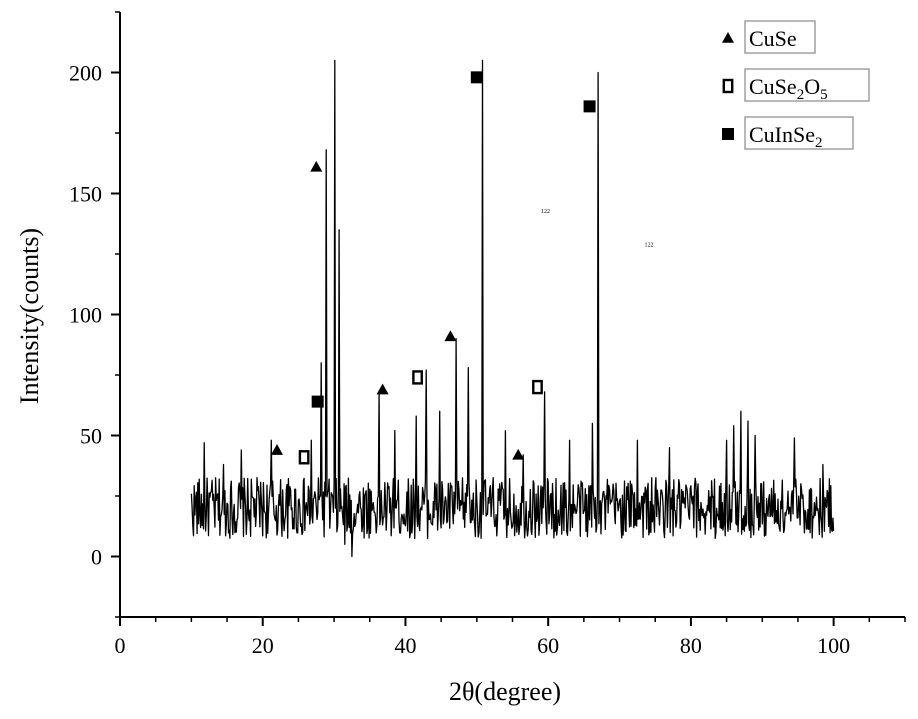 This screenshot has height=719, width=918. I want to click on y-tick-label: 150, so click(85, 194).